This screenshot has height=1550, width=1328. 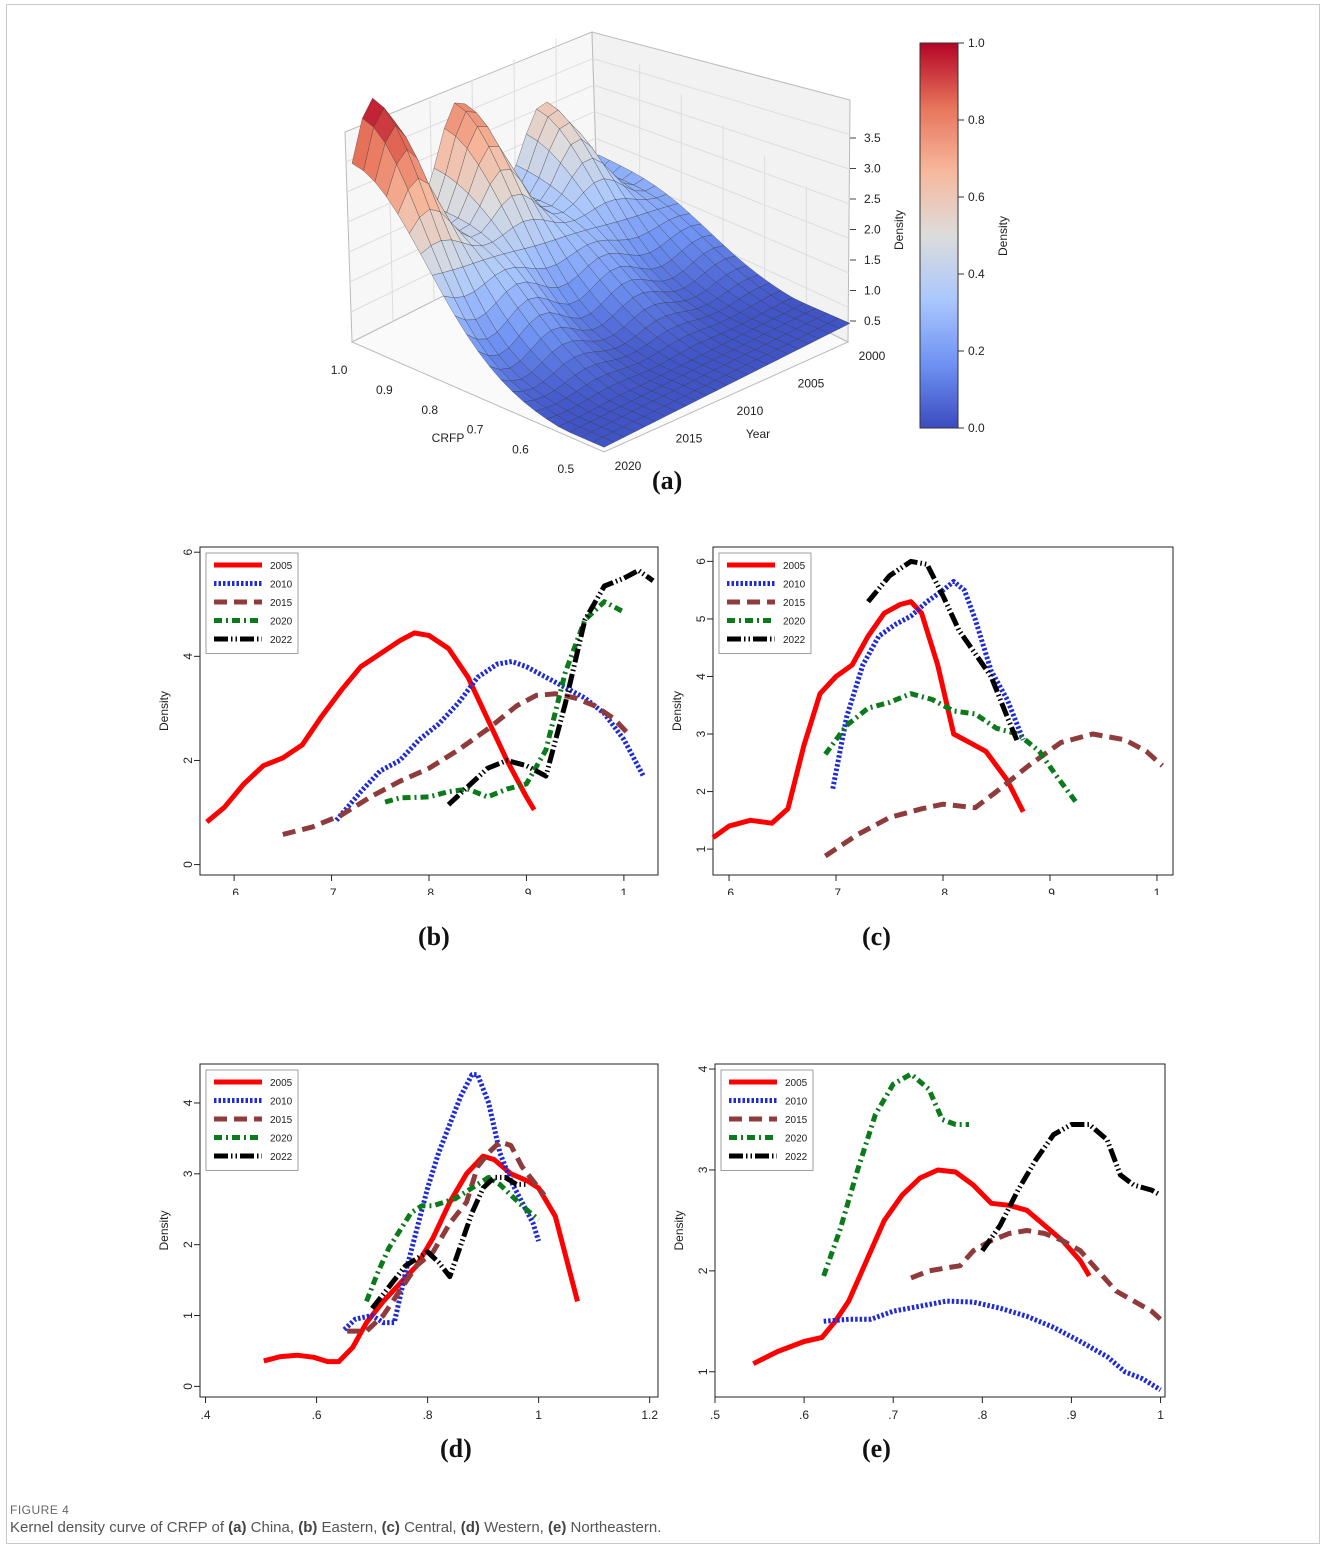 What do you see at coordinates (40, 1510) in the screenshot?
I see `figure-label: FIGURE 4` at bounding box center [40, 1510].